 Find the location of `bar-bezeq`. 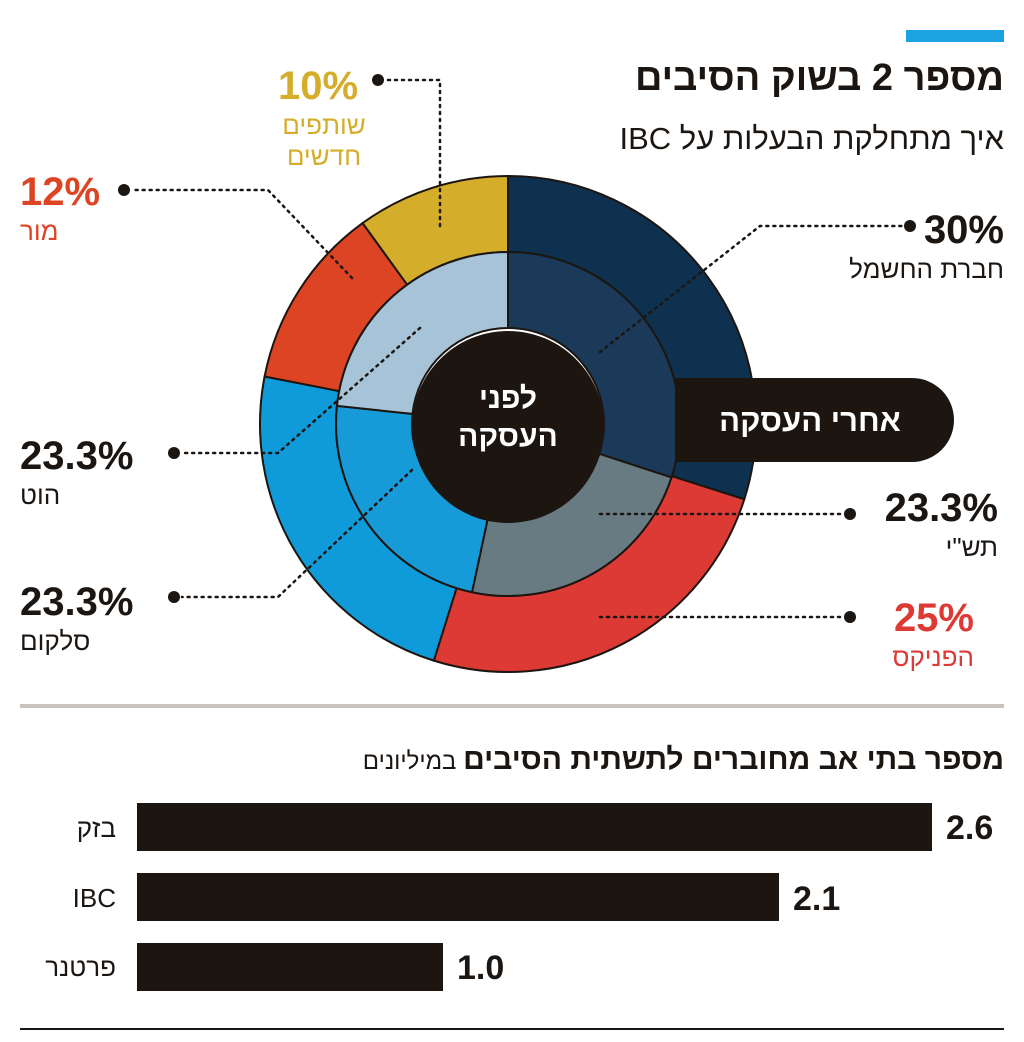

bar-bezeq is located at coordinates (534, 827).